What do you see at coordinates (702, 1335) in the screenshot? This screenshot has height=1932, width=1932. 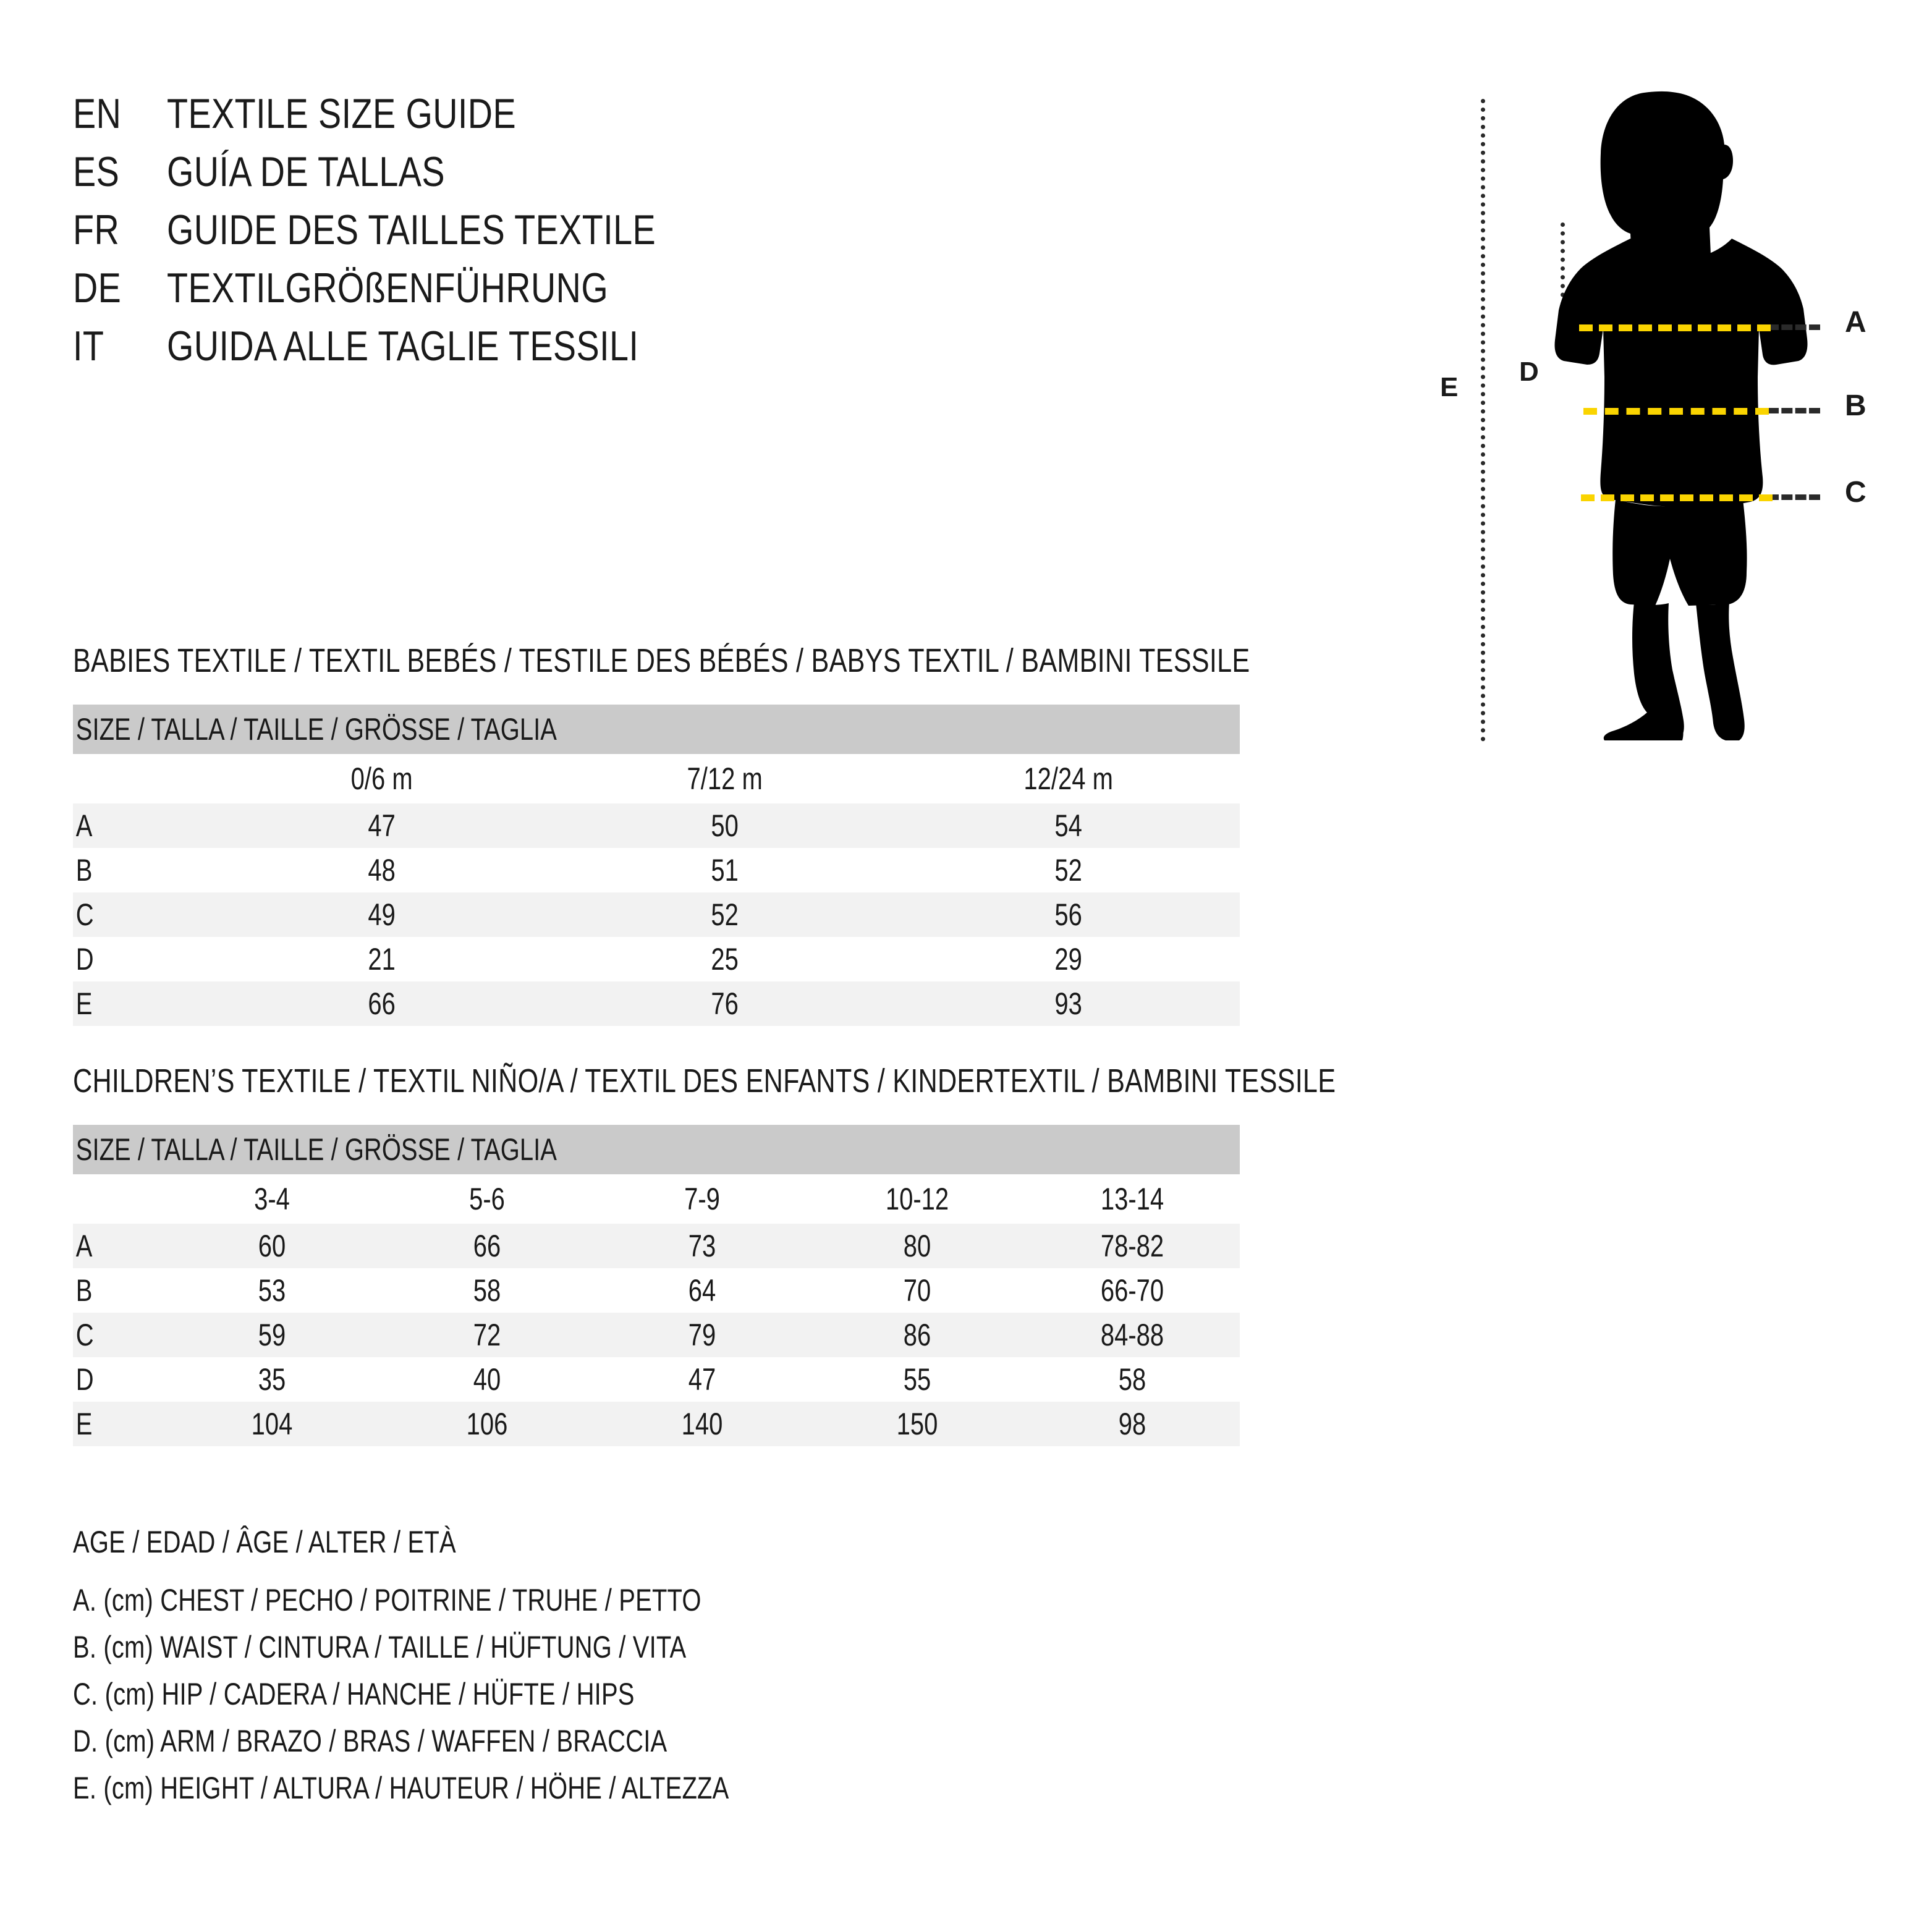 I see `children-cell-c-2: 79` at bounding box center [702, 1335].